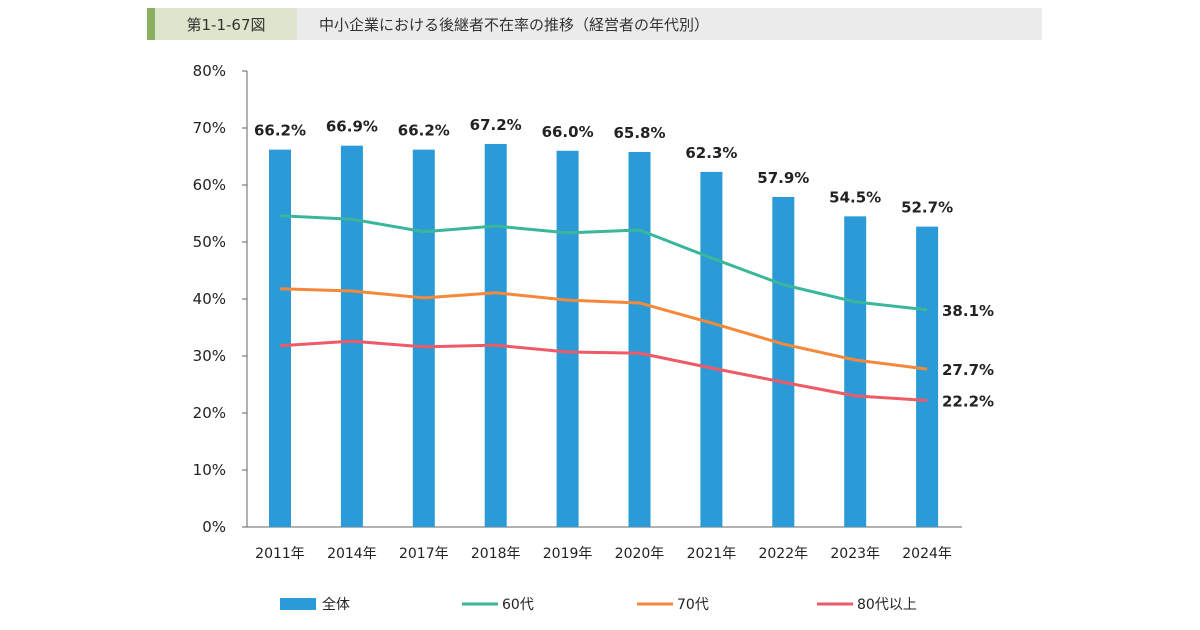 The height and width of the screenshot is (630, 1200). I want to click on legend-label: 80代以上, so click(887, 605).